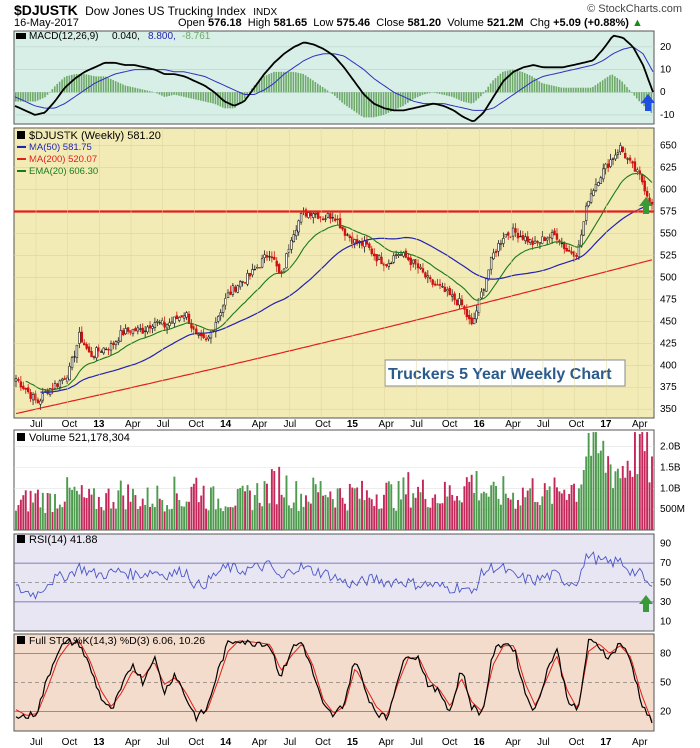 This screenshot has width=700, height=748. What do you see at coordinates (668, 146) in the screenshot?
I see `price-y-tick: 650` at bounding box center [668, 146].